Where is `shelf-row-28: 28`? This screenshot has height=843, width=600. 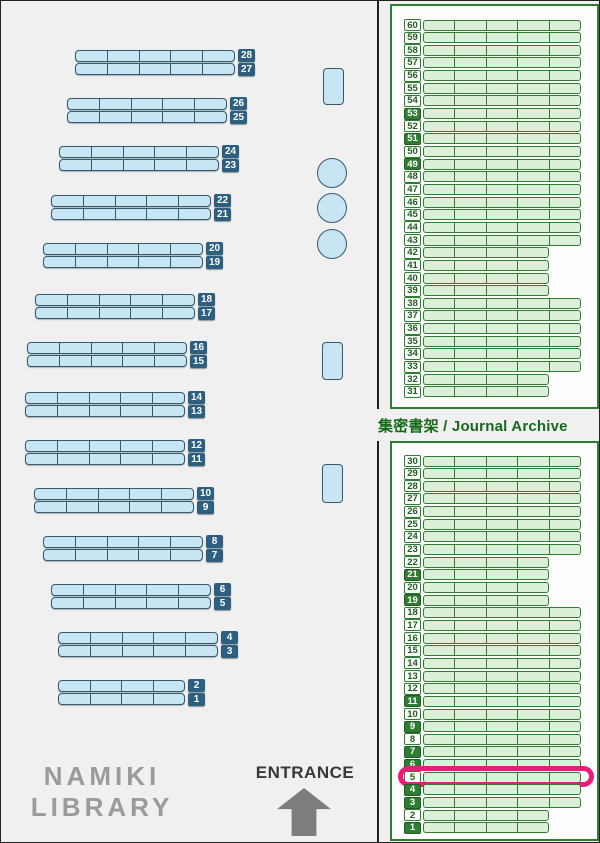 shelf-row-28: 28 is located at coordinates (165, 55).